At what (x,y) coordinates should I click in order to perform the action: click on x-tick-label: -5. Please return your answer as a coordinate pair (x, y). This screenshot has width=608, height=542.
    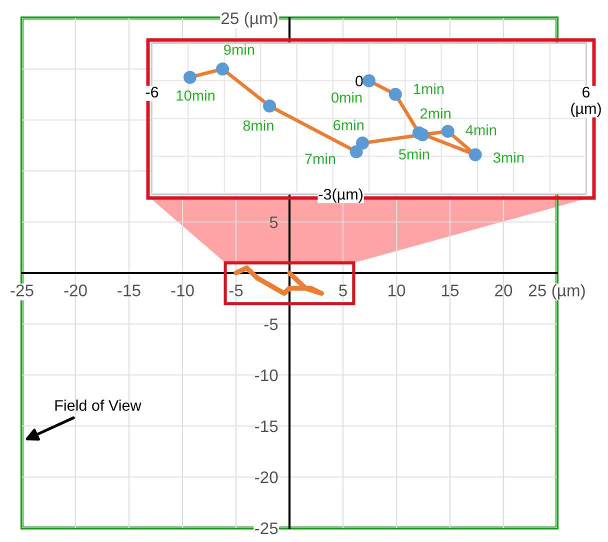
    Looking at the image, I should click on (236, 290).